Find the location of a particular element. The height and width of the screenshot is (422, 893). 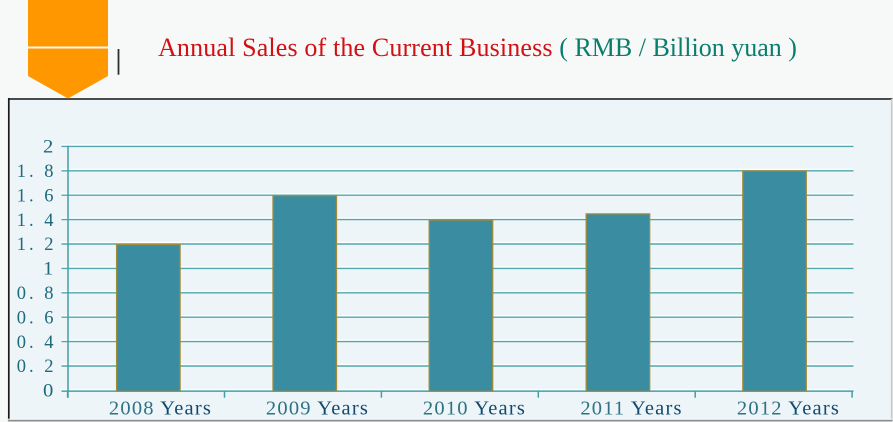

svg-text: 2010 Years is located at coordinates (474, 409).